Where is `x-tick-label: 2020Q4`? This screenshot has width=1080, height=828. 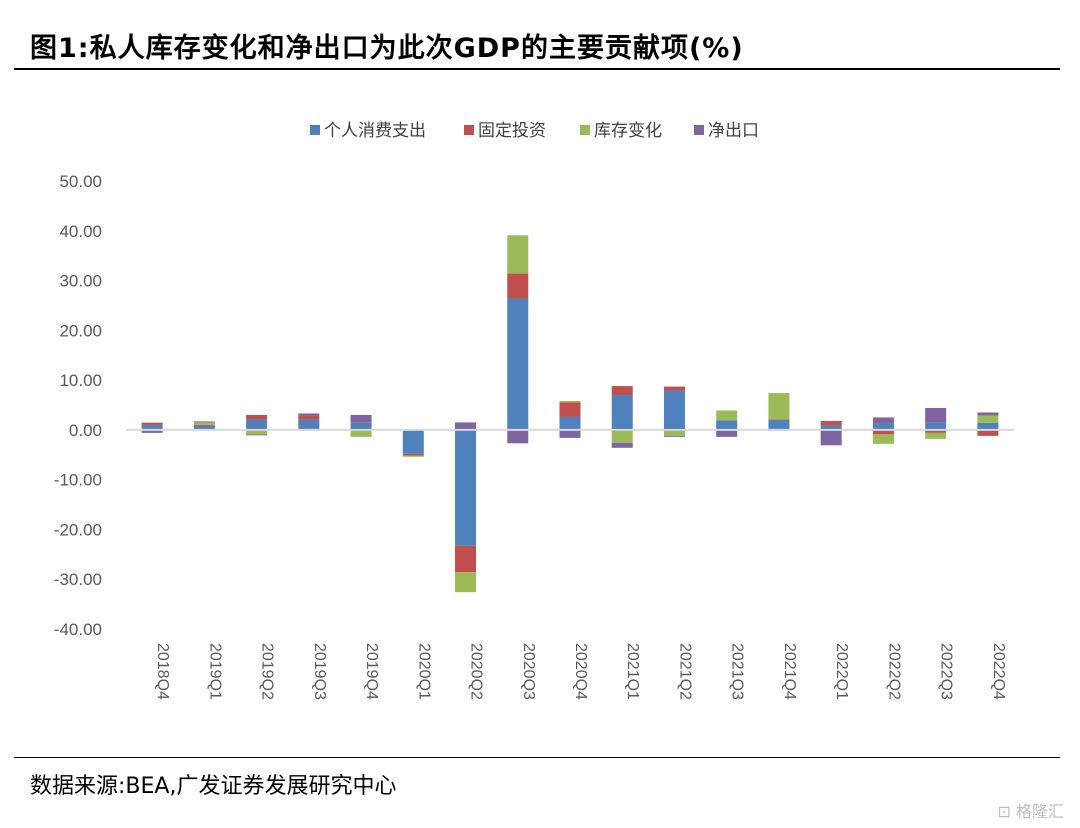 x-tick-label: 2020Q4 is located at coordinates (580, 671).